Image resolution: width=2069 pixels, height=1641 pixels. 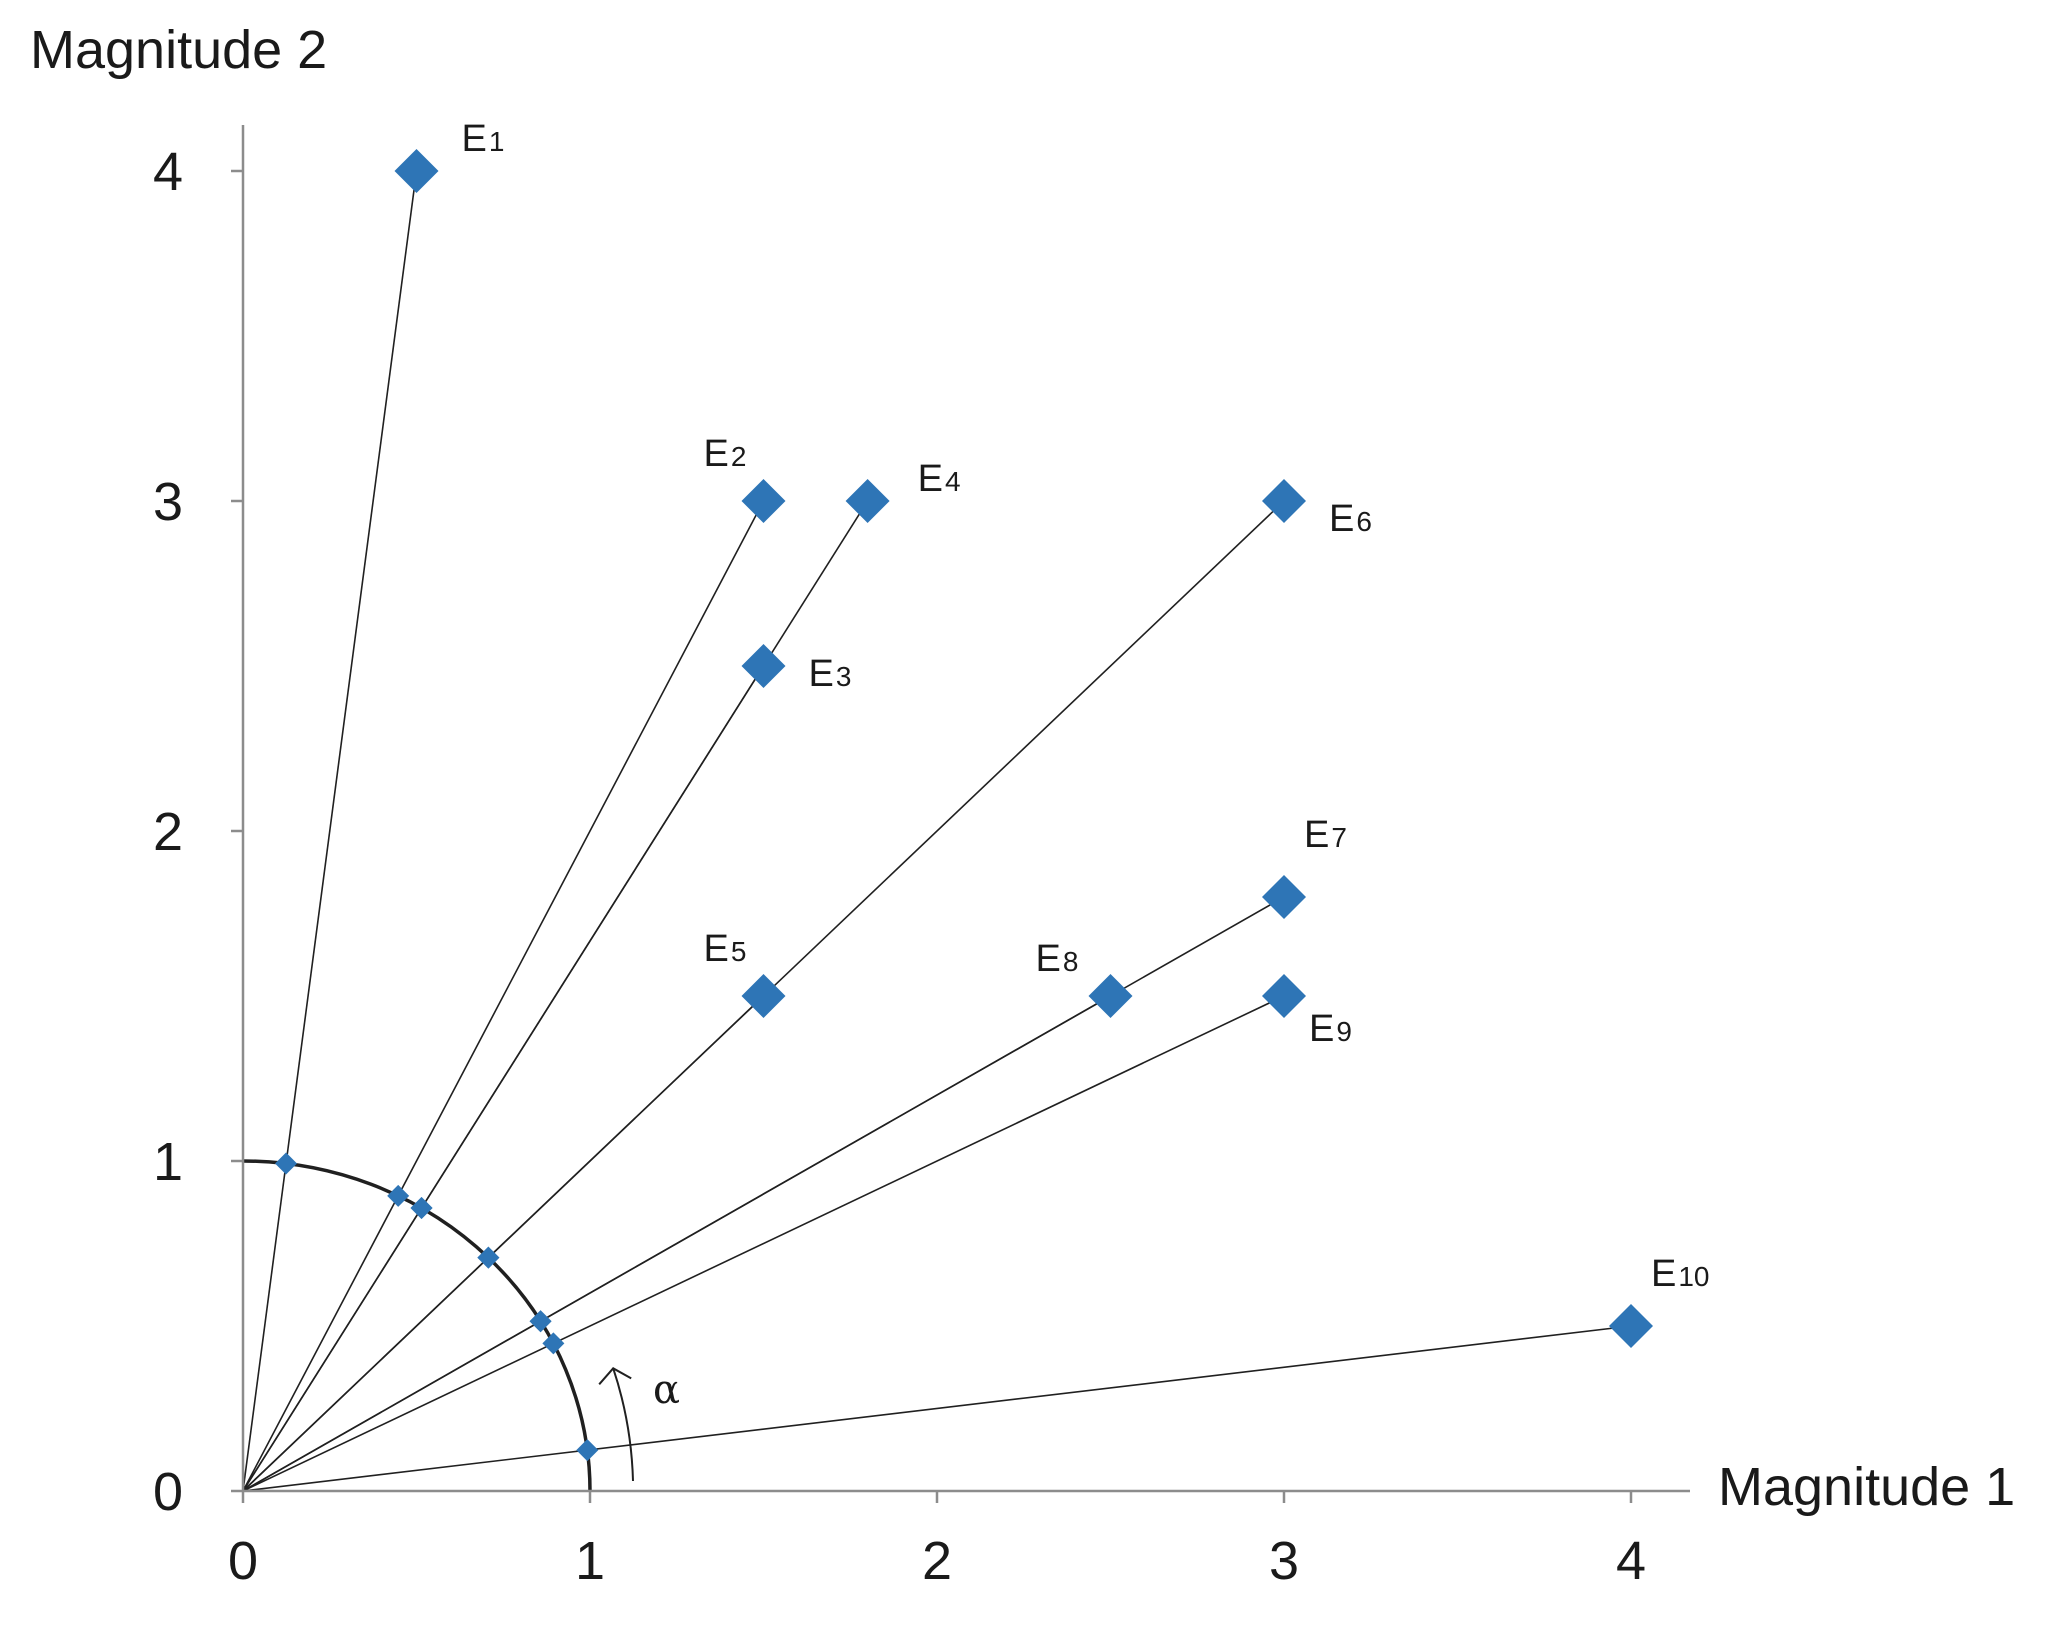 I want to click on y-axis-title: Magnitude 2, so click(x=178, y=50).